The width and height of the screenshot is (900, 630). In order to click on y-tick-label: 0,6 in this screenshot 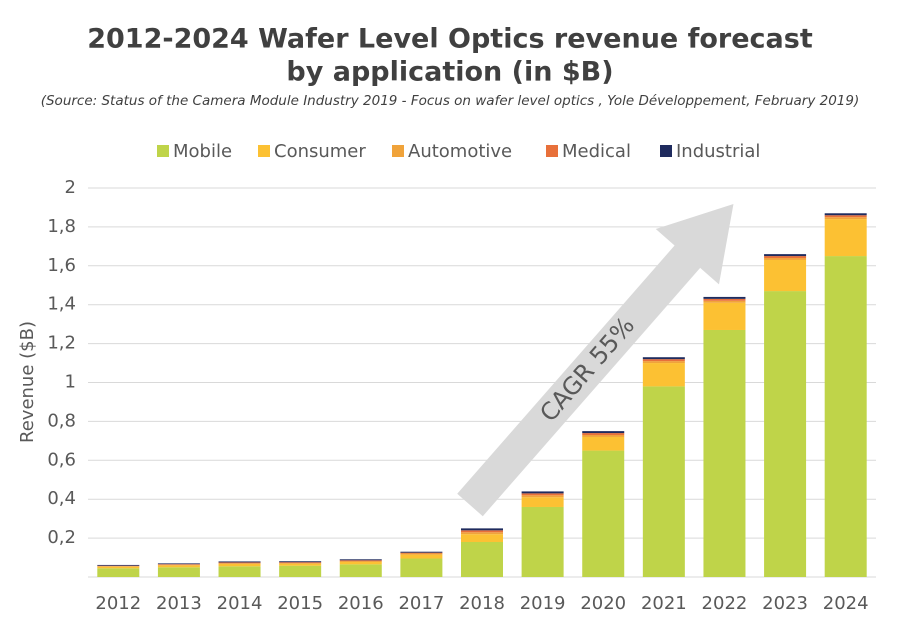, I will do `click(61, 459)`.